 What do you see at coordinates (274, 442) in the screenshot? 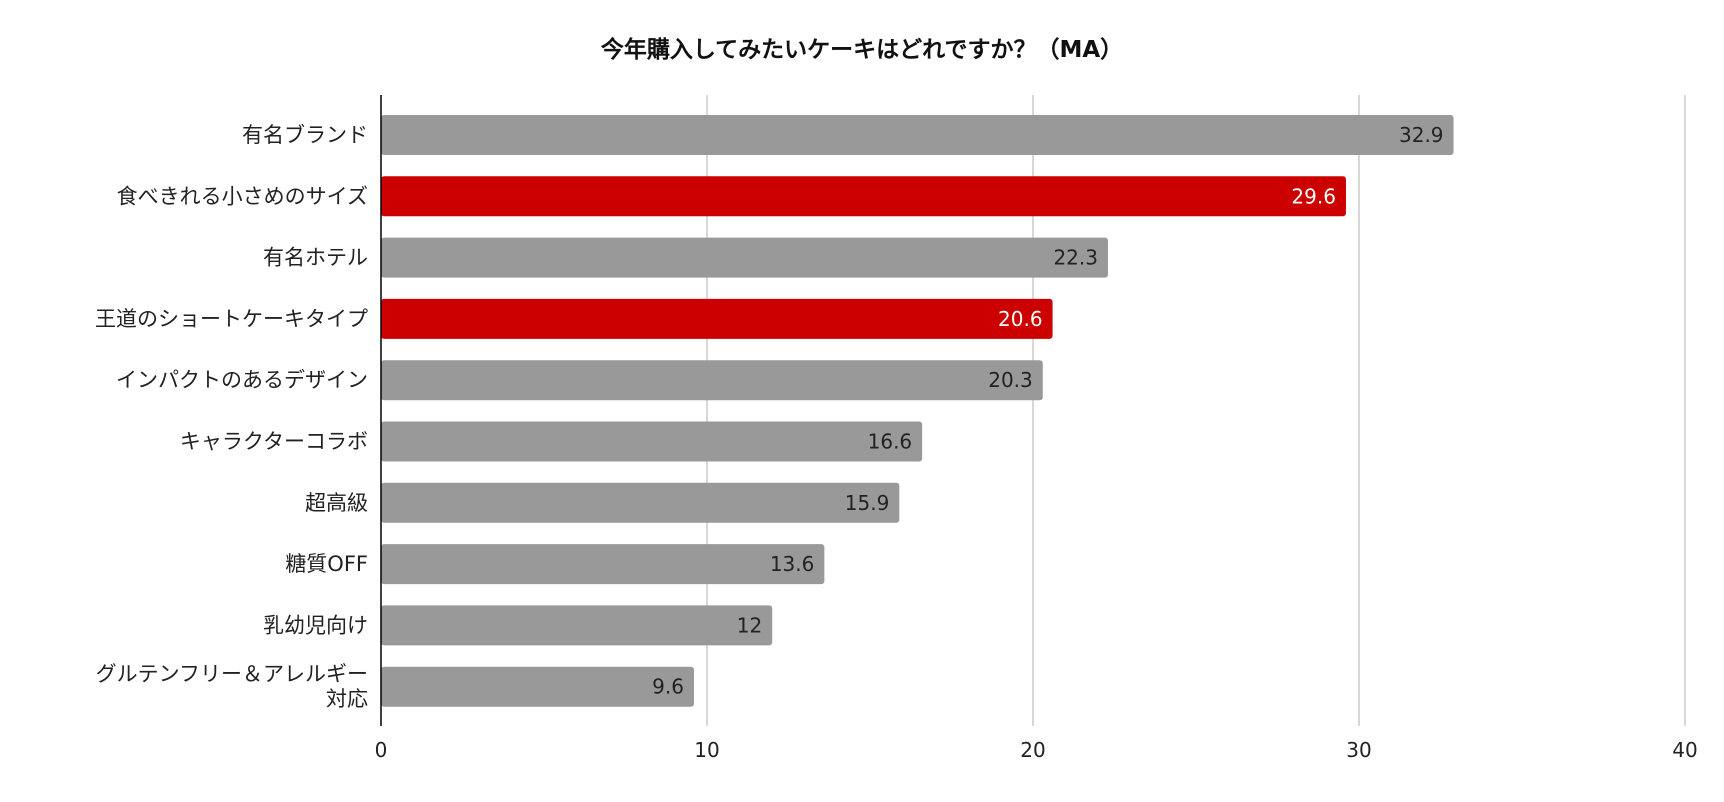
I see `category-label: キャラクターコラボ` at bounding box center [274, 442].